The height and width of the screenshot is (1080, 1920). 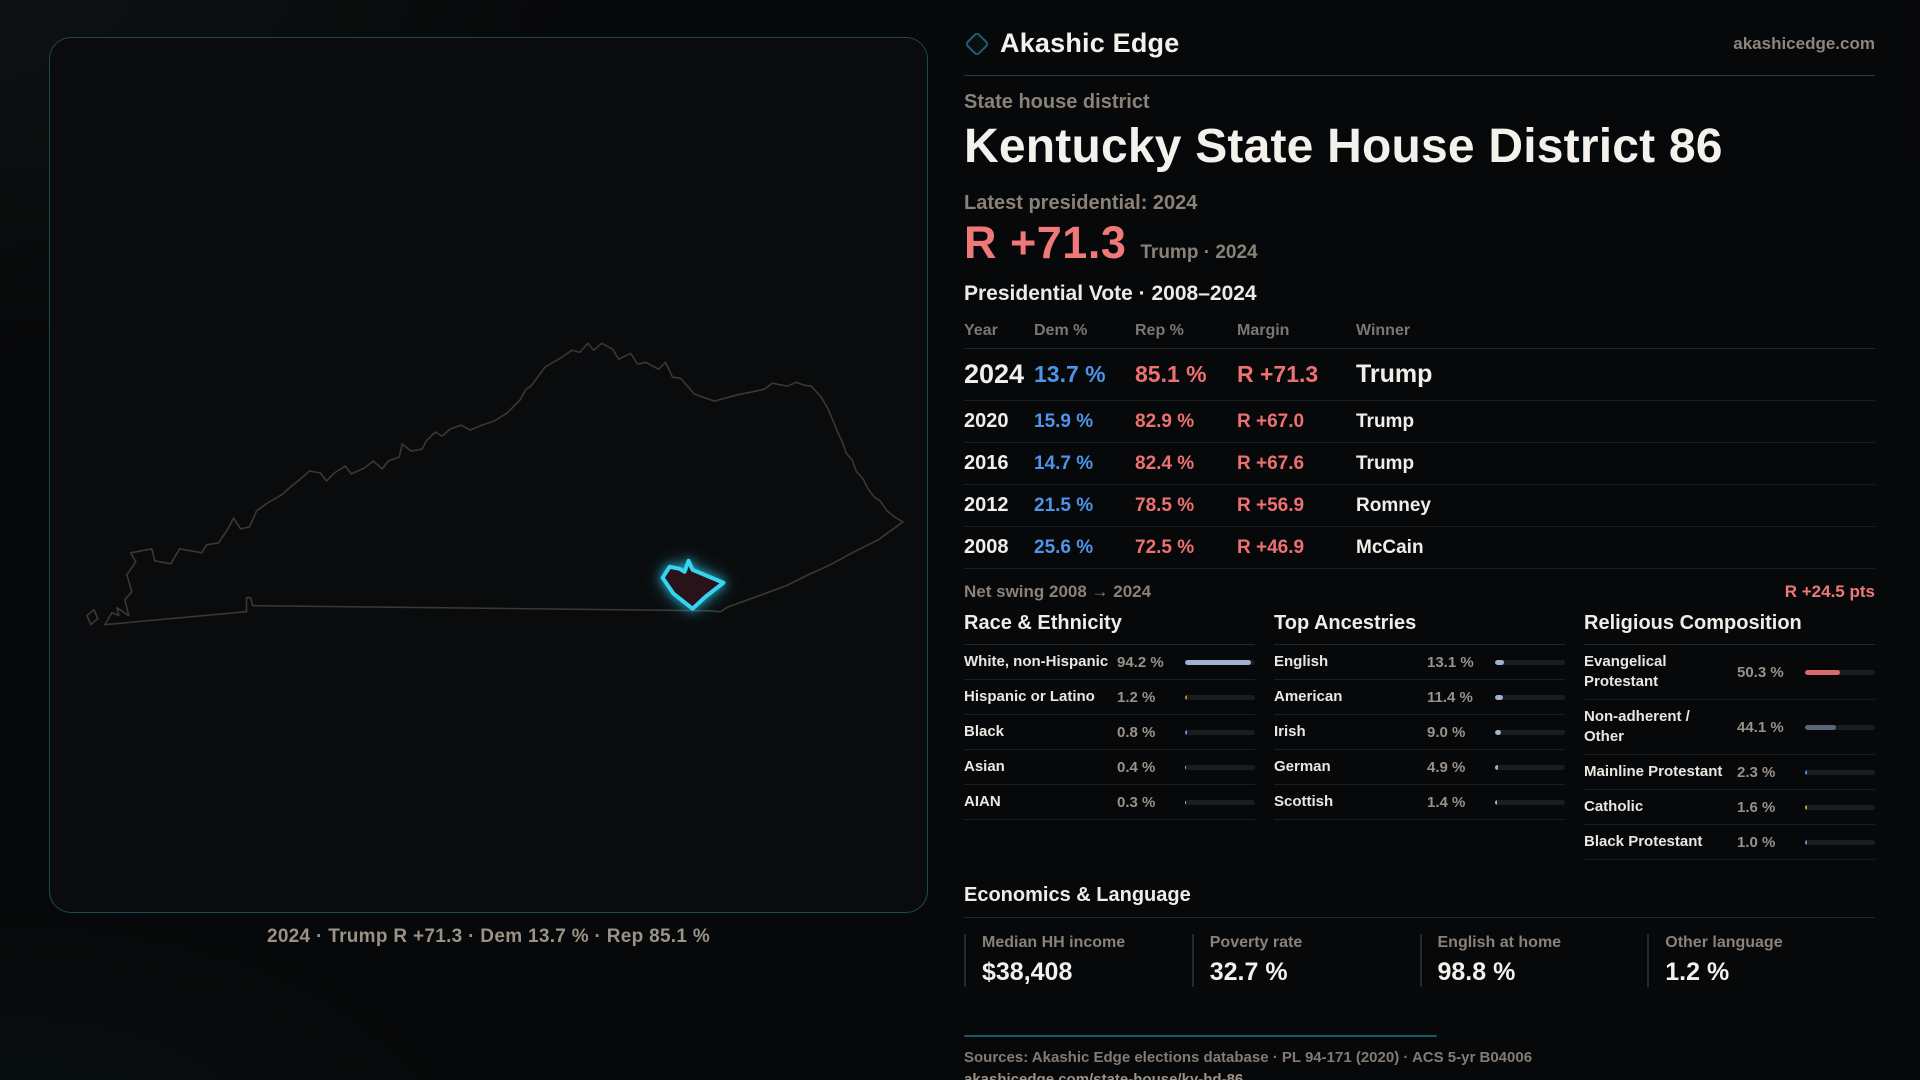 What do you see at coordinates (1165, 463) in the screenshot?
I see `cell-rep: 82.4 %` at bounding box center [1165, 463].